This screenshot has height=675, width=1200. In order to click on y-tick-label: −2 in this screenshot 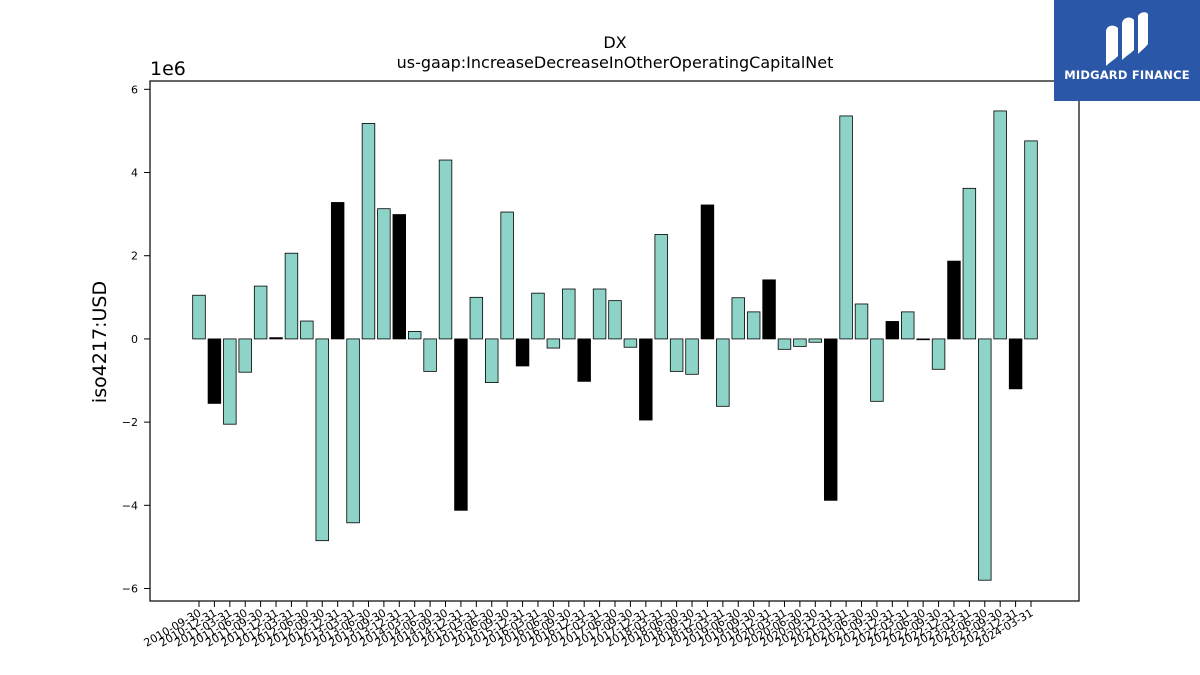, I will do `click(130, 422)`.